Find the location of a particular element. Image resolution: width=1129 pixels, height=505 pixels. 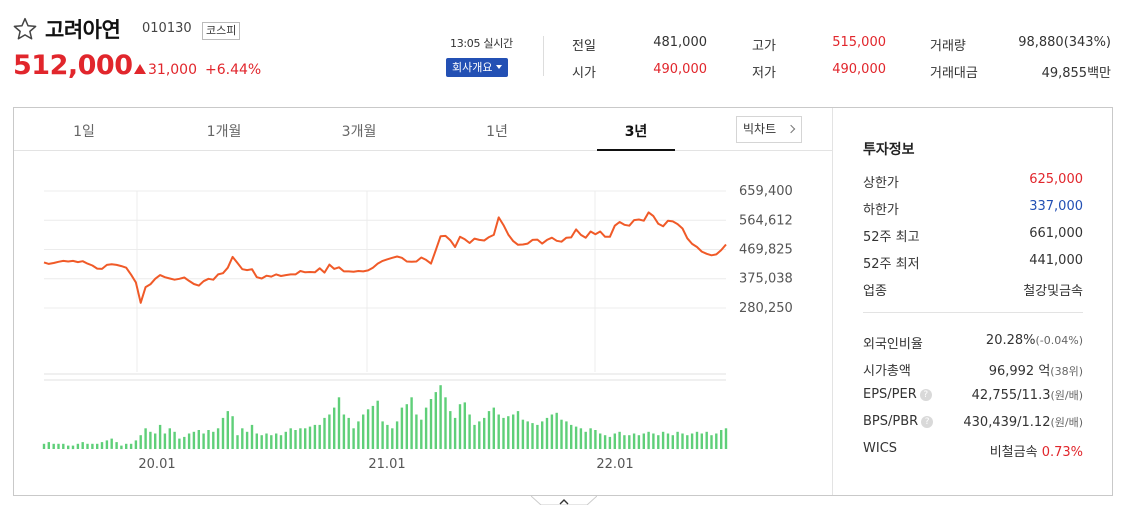

stock-code: 010130 is located at coordinates (167, 28).